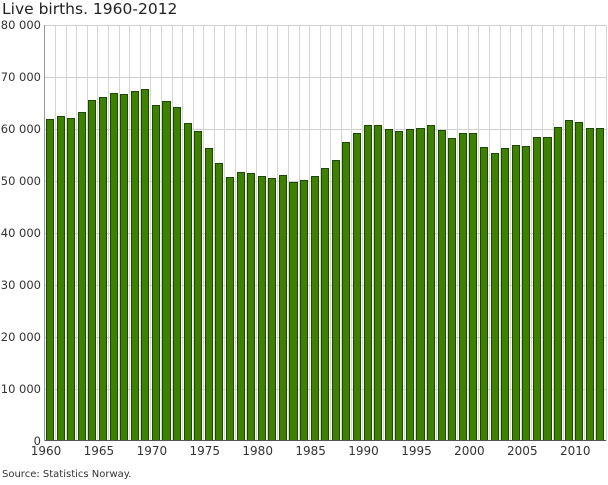 The width and height of the screenshot is (608, 485). What do you see at coordinates (20, 77) in the screenshot?
I see `y-tick-label: 70 000` at bounding box center [20, 77].